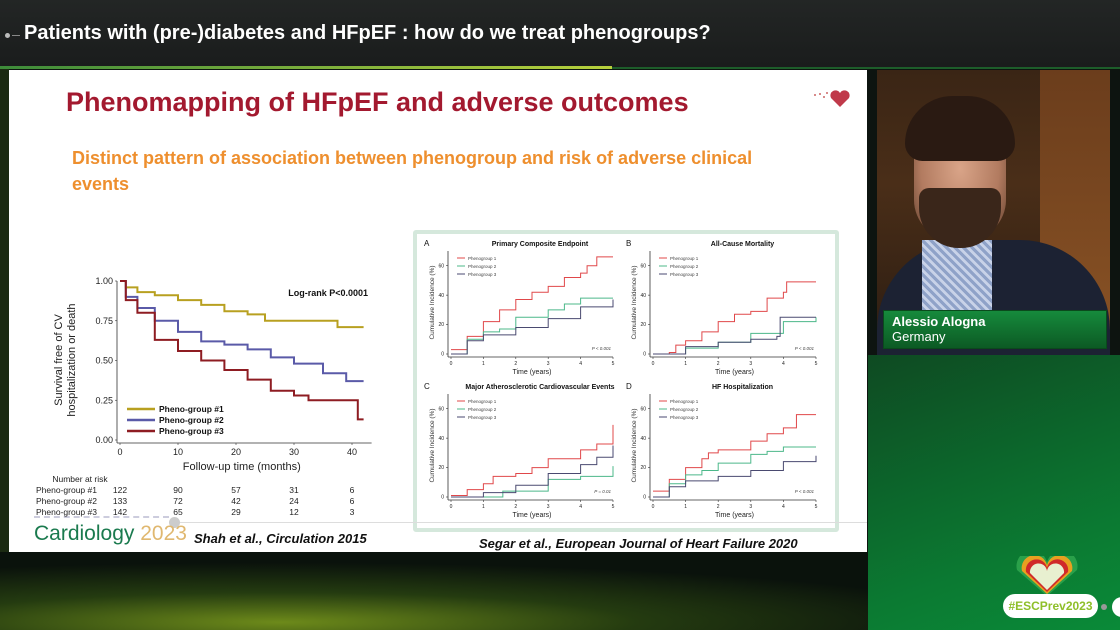 Image resolution: width=1120 pixels, height=630 pixels. I want to click on cardiology-logo: Cardiology 2023, so click(110, 534).